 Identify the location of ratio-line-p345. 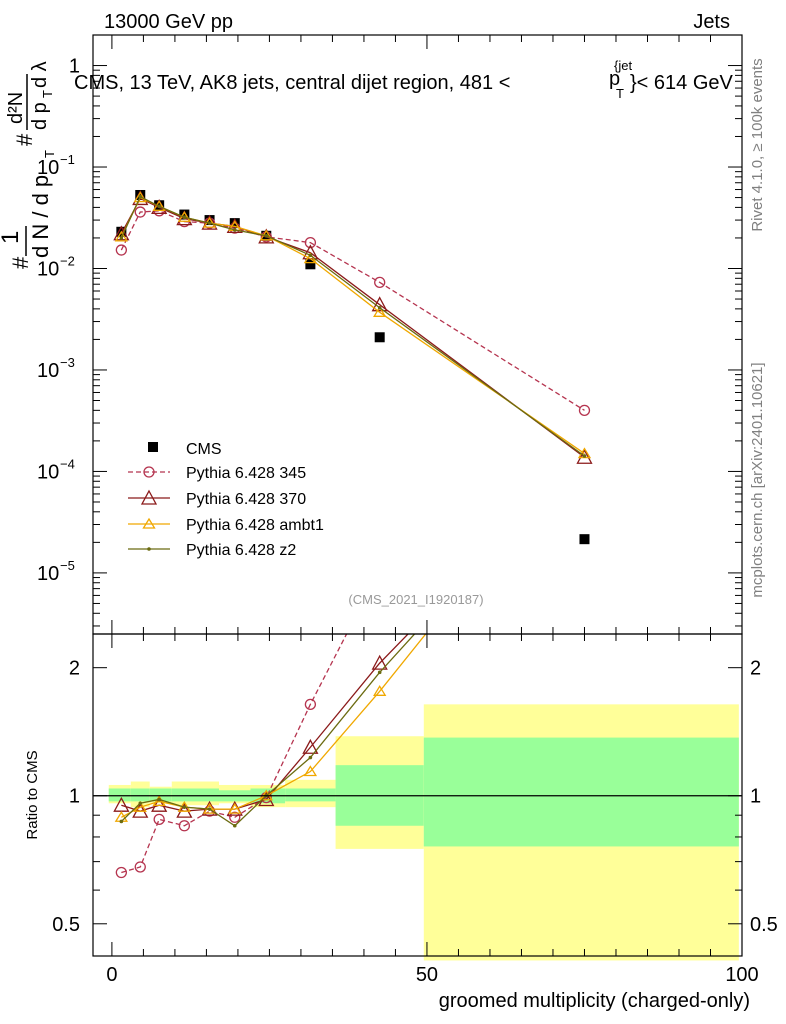
(234, 754).